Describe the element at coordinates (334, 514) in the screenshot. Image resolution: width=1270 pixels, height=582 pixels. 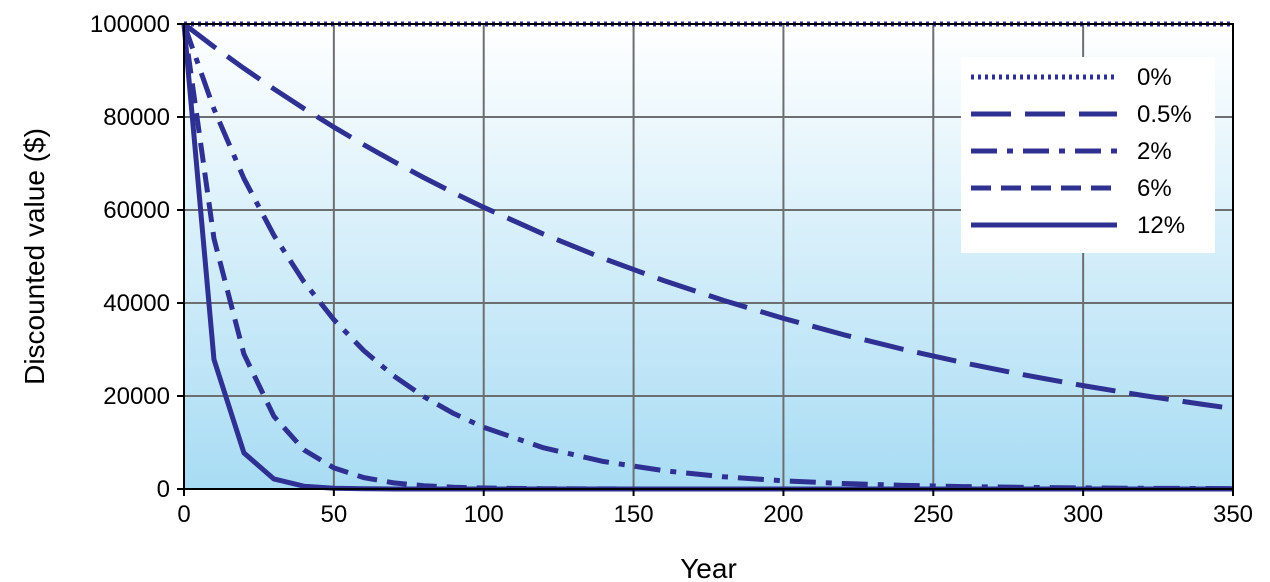
I see `x-tick-label: 50` at that location.